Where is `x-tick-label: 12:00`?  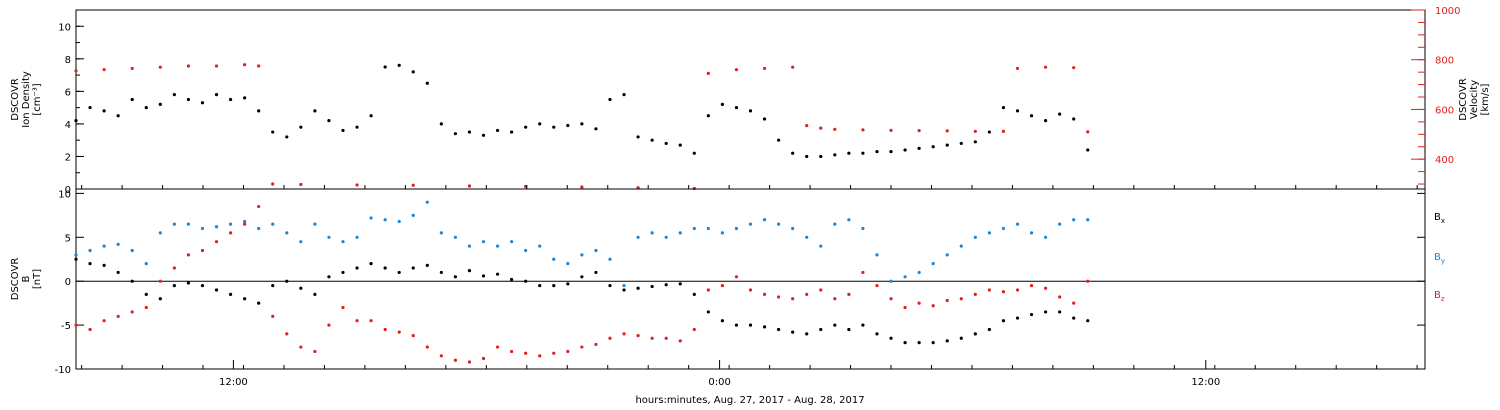
x-tick-label: 12:00 is located at coordinates (1205, 382).